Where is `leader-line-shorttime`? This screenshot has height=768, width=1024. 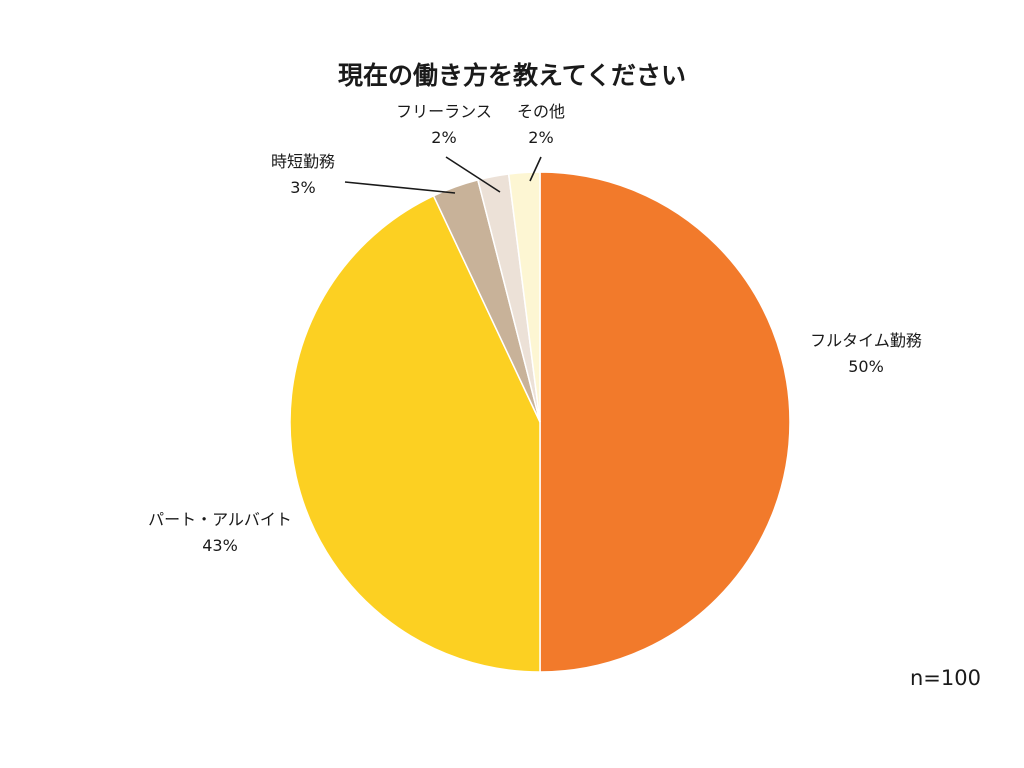
leader-line-shorttime is located at coordinates (400, 187).